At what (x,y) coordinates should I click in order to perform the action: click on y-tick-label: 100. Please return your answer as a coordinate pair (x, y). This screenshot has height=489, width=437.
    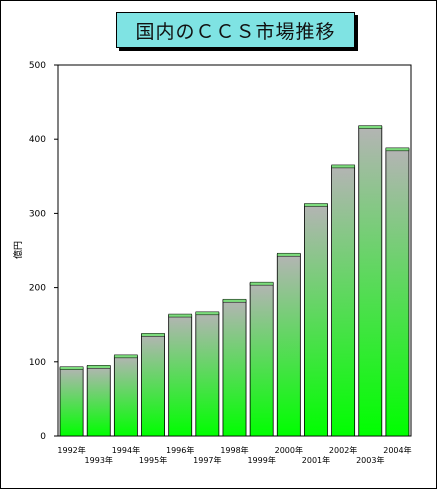
    Looking at the image, I should click on (37, 363).